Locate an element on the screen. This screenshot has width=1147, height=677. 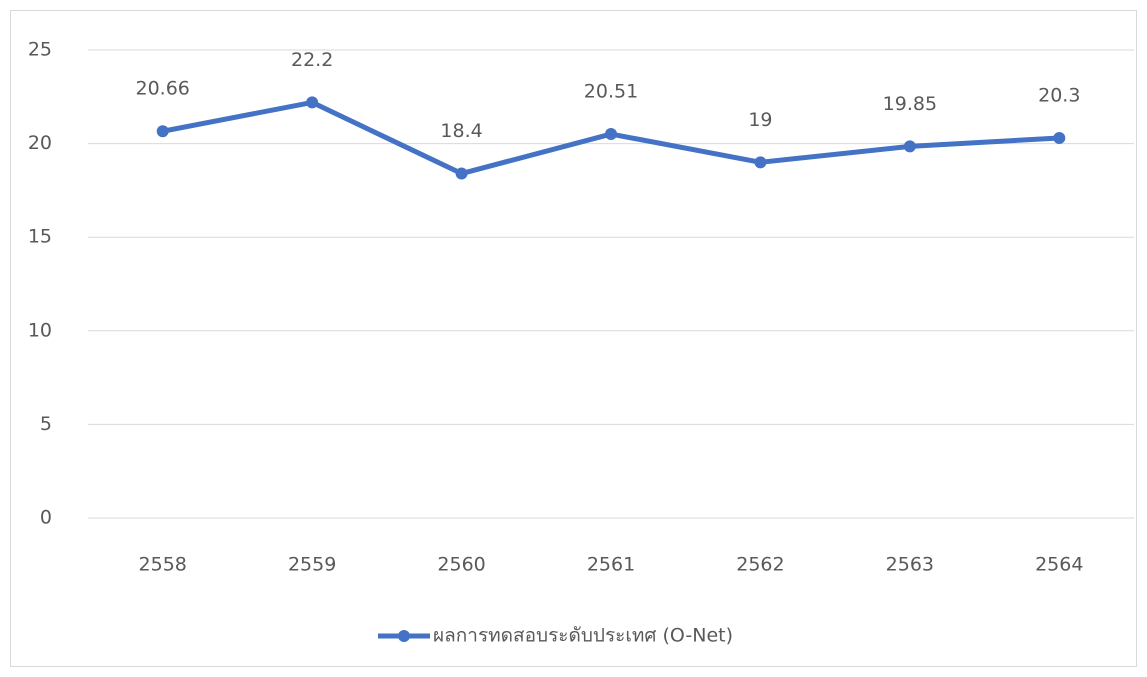
data-label: 20.51 is located at coordinates (611, 92).